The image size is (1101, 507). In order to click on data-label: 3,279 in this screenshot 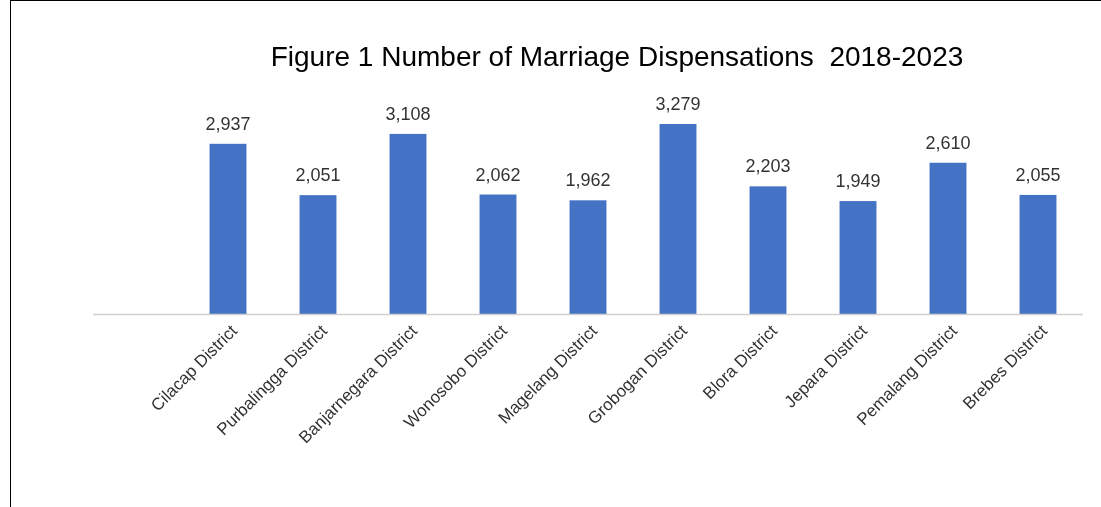, I will do `click(678, 104)`.